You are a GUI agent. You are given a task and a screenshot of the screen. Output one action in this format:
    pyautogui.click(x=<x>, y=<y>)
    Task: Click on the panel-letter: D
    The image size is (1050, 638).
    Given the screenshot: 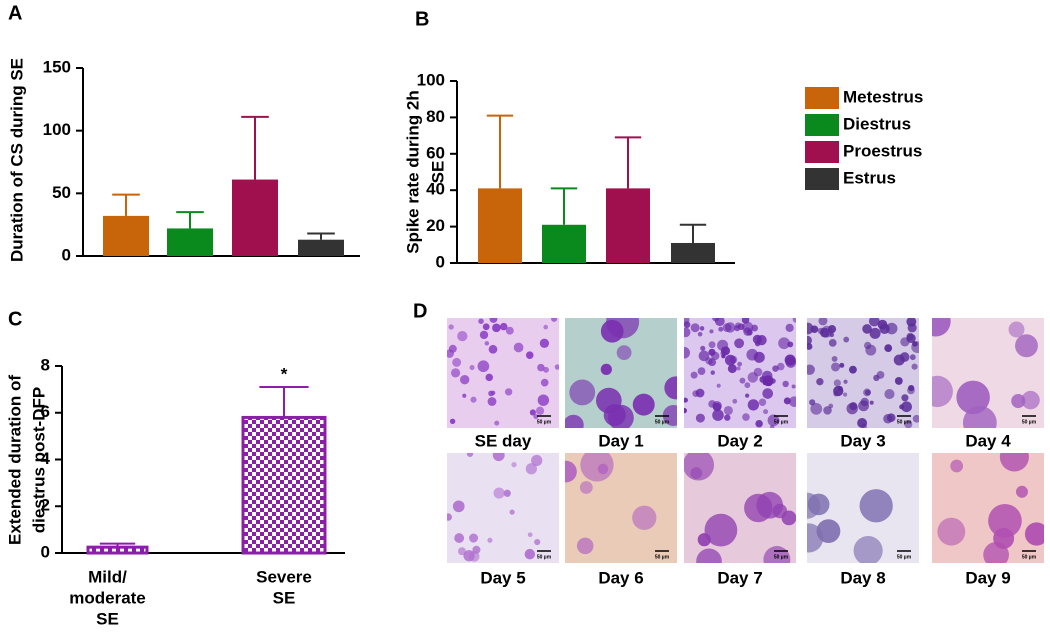 What is the action you would take?
    pyautogui.click(x=420, y=311)
    